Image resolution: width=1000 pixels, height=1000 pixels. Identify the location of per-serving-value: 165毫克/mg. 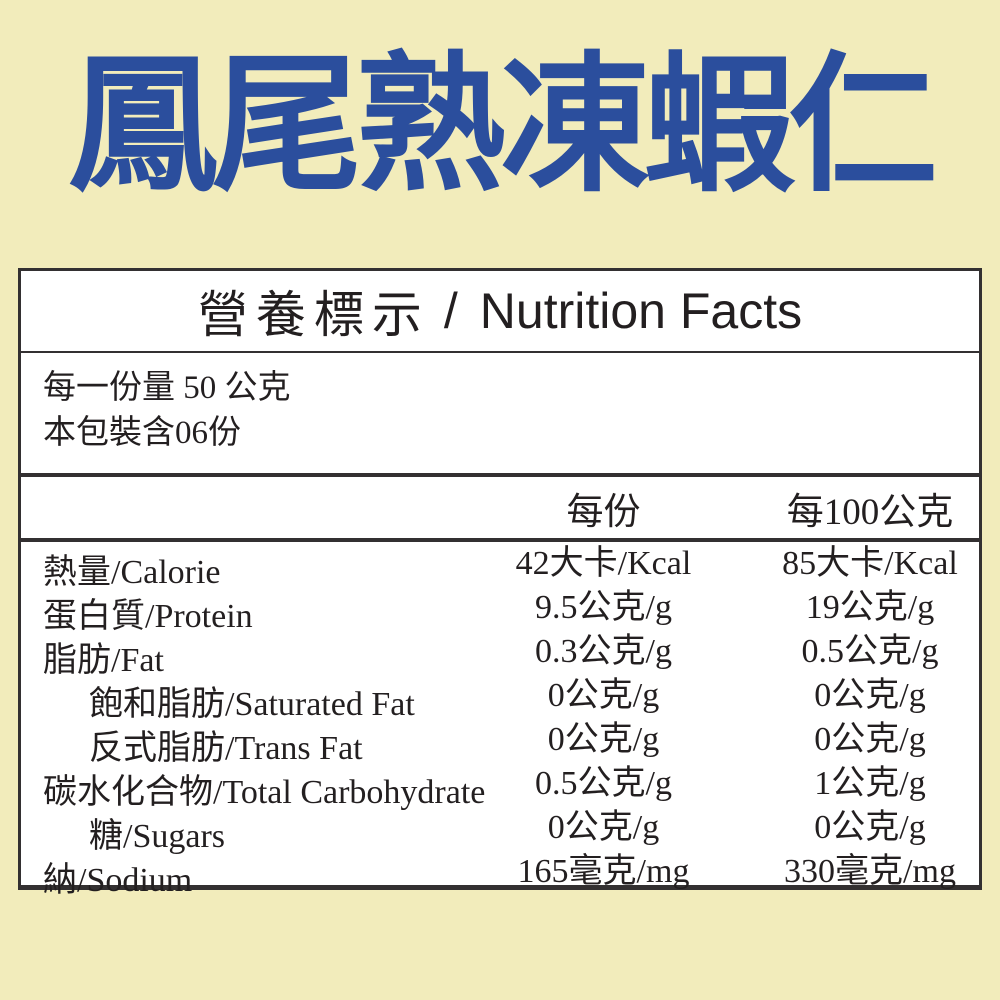
(603, 871).